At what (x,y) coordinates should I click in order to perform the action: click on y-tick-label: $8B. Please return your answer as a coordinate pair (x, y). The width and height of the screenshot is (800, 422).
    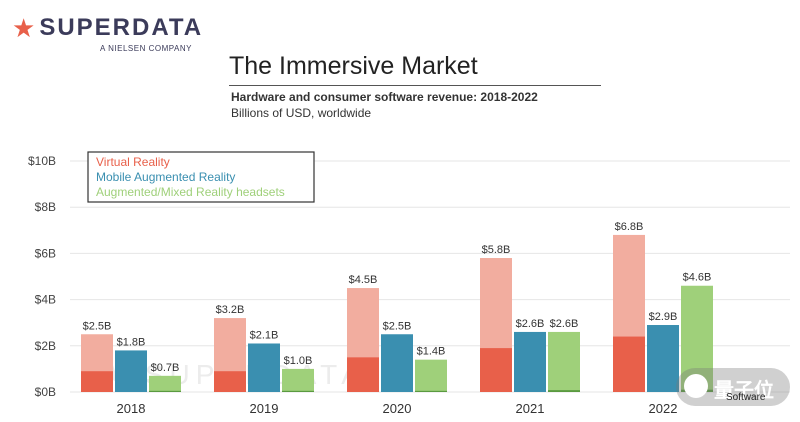
    Looking at the image, I should click on (45, 207).